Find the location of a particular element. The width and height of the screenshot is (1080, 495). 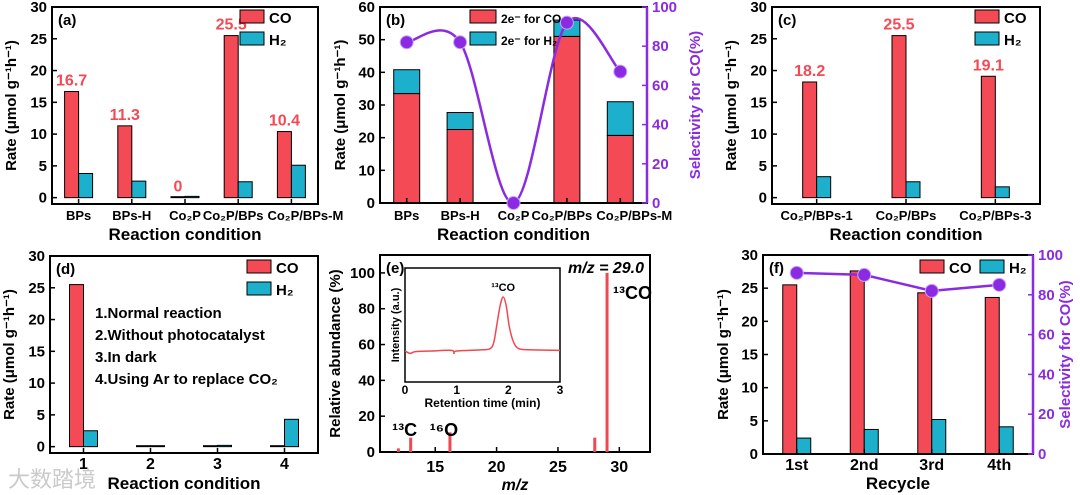

inset-line is located at coordinates (482, 325).